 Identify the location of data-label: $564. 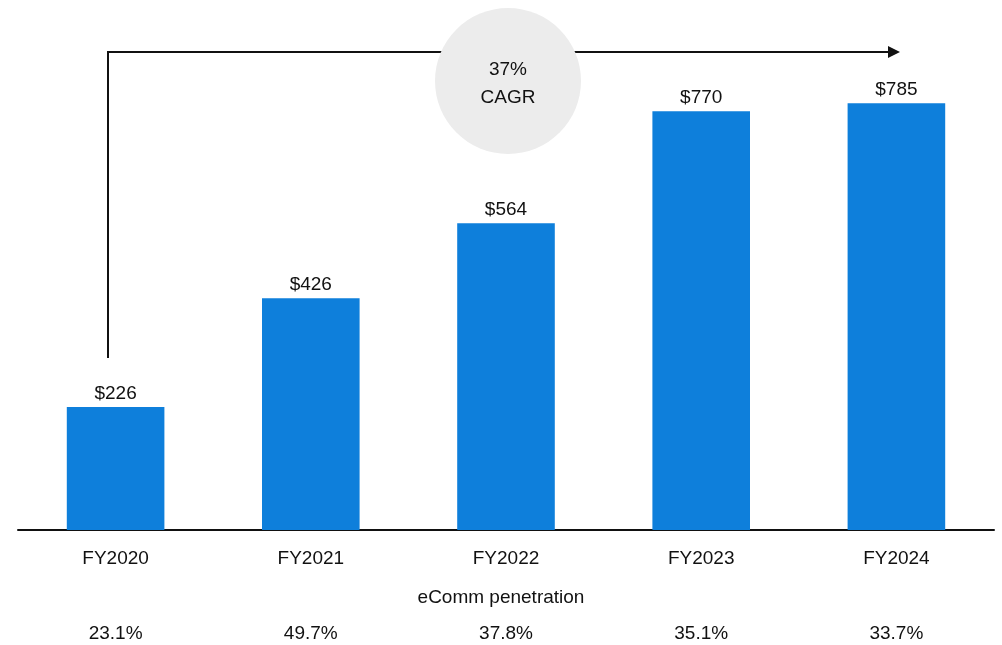
(506, 209).